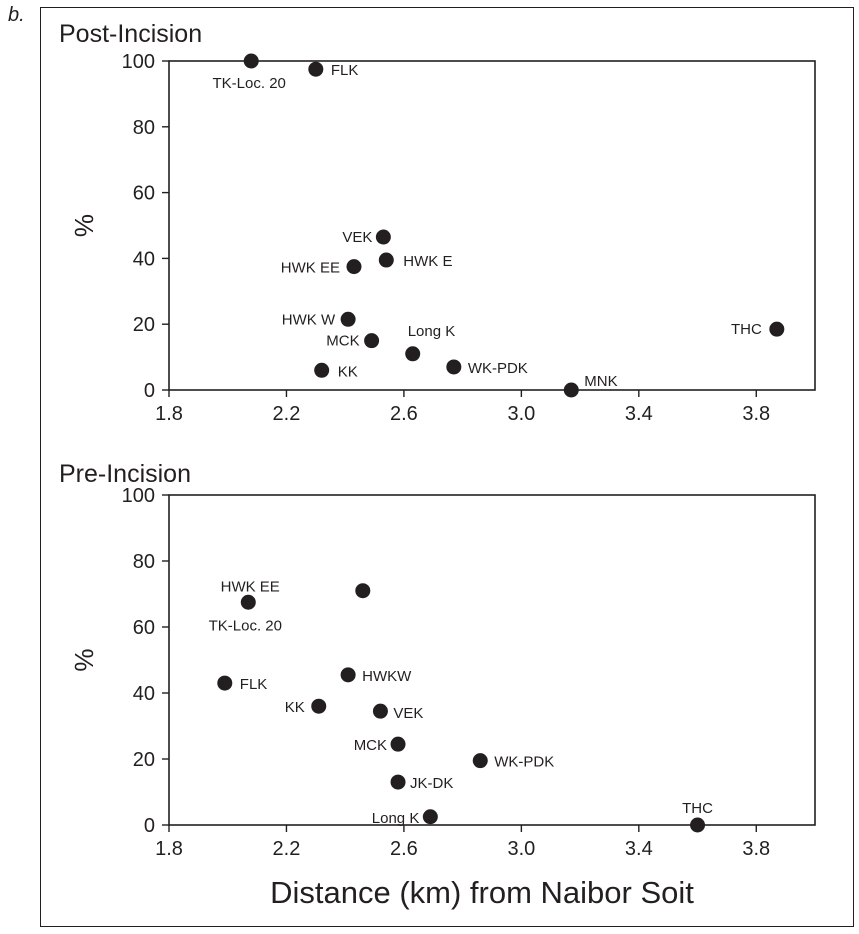  Describe the element at coordinates (295, 707) in the screenshot. I see `data-label-pre-incision: KK` at that location.